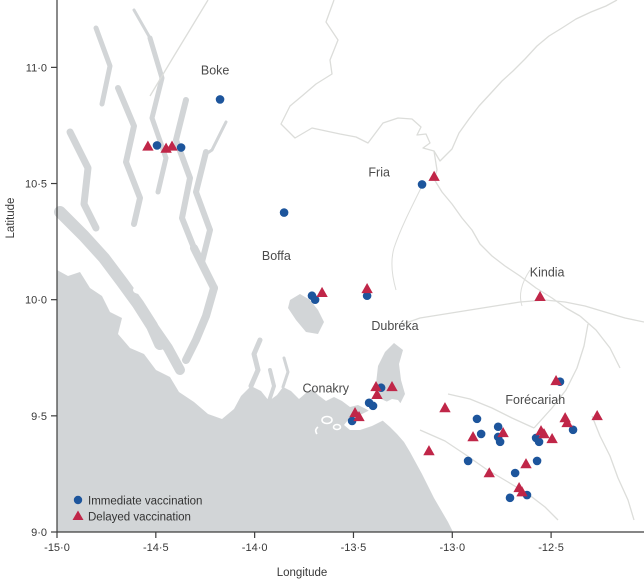  What do you see at coordinates (535, 400) in the screenshot?
I see `map-label-forecariah: Forécariah` at bounding box center [535, 400].